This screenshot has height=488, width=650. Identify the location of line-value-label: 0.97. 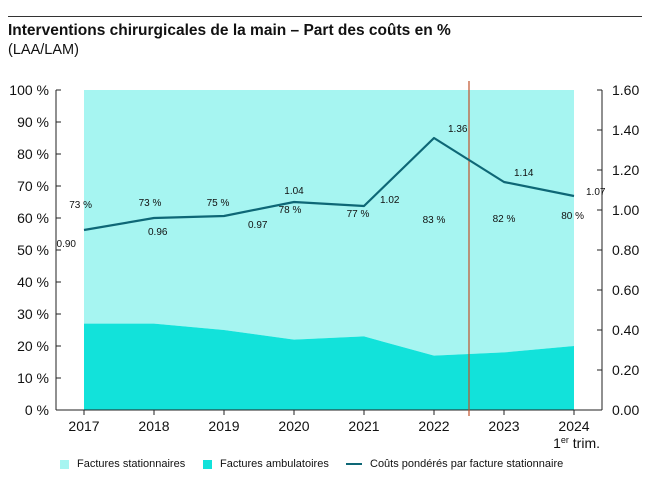
(258, 225).